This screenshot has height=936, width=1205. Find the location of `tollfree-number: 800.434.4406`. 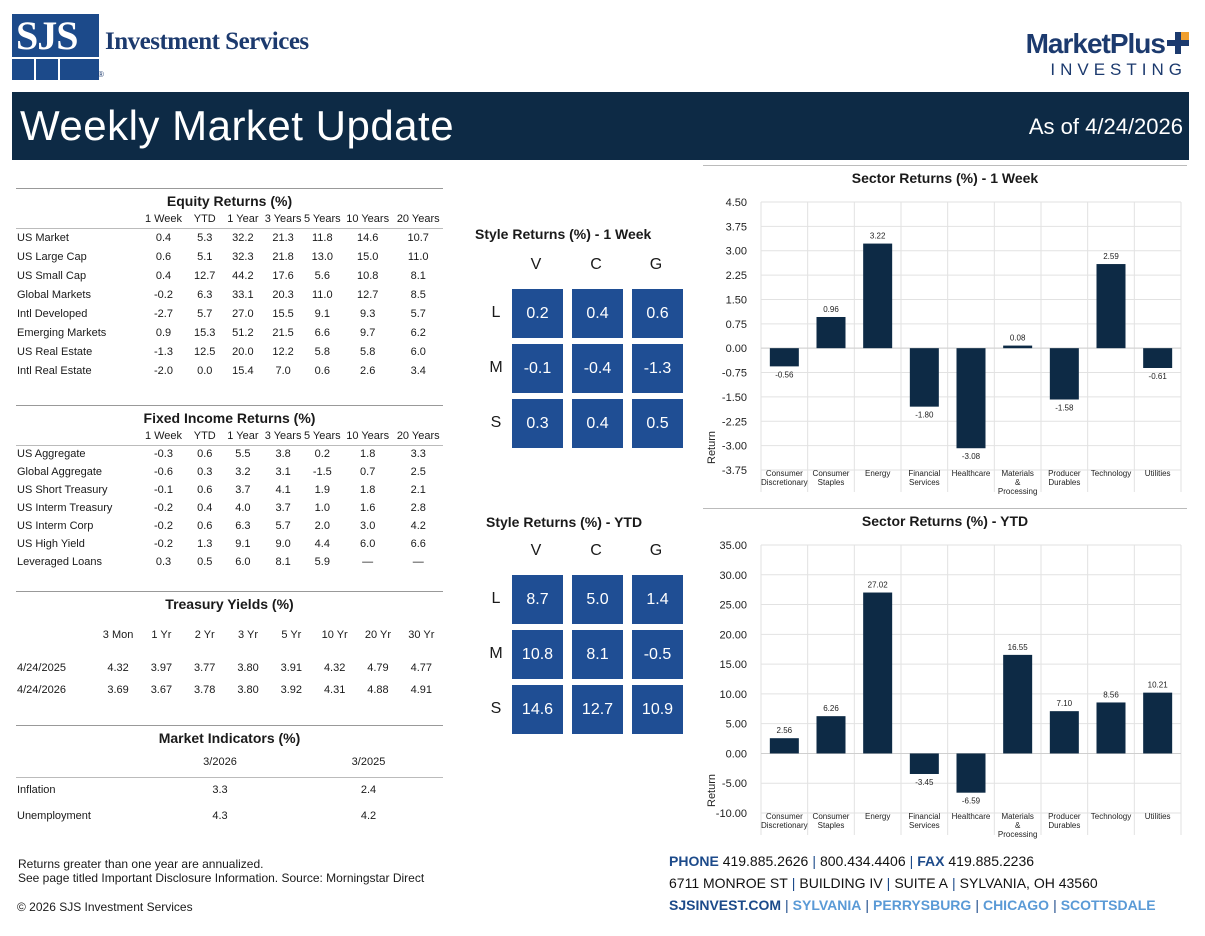

tollfree-number: 800.434.4406 is located at coordinates (862, 861).